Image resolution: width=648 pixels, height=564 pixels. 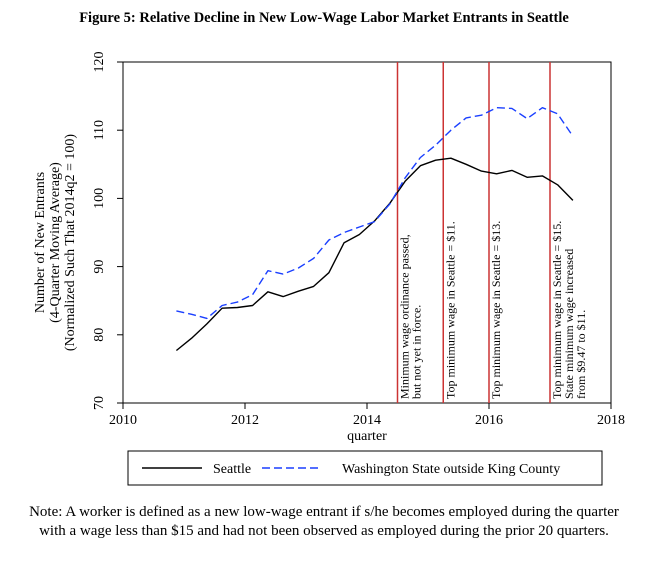 What do you see at coordinates (581, 354) in the screenshot?
I see `policy-annotation: from $9.47 to $11.` at bounding box center [581, 354].